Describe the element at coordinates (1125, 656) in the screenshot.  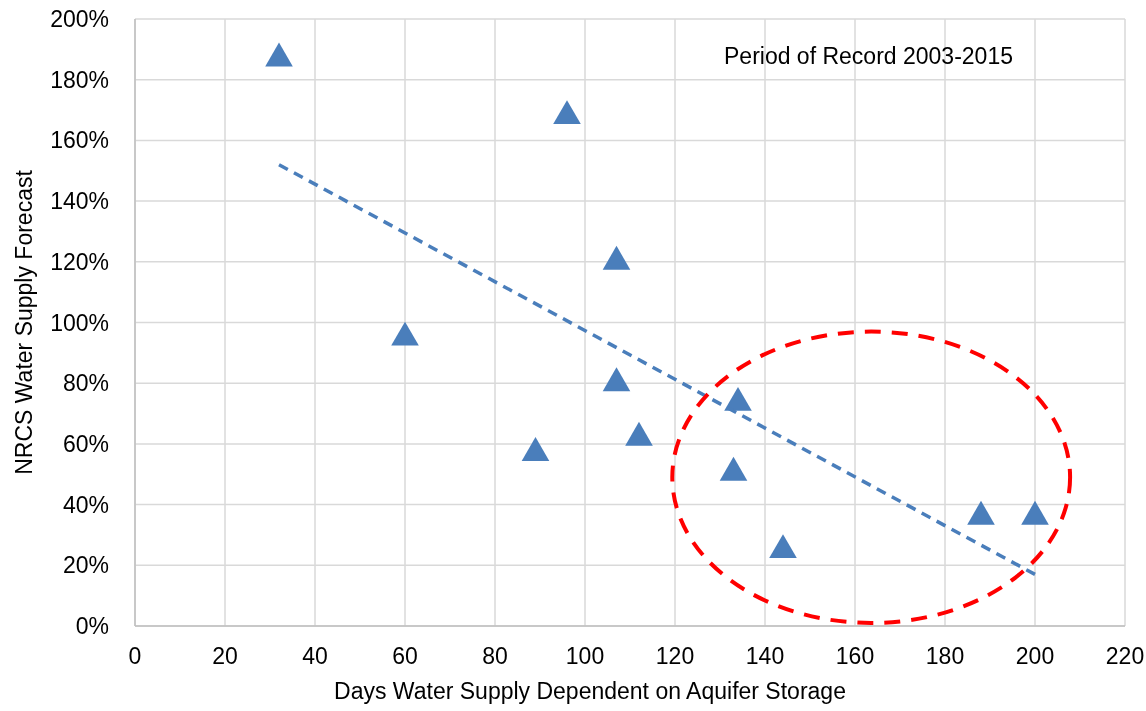
I see `x-tick-label: 220` at that location.